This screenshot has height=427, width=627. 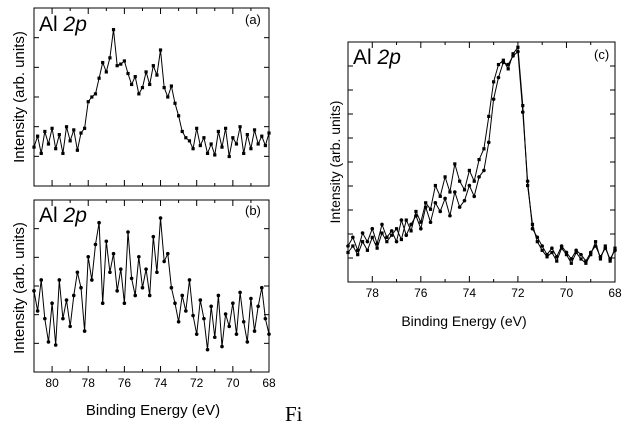 I want to click on panel-a-title: Al 2p, so click(x=63, y=24).